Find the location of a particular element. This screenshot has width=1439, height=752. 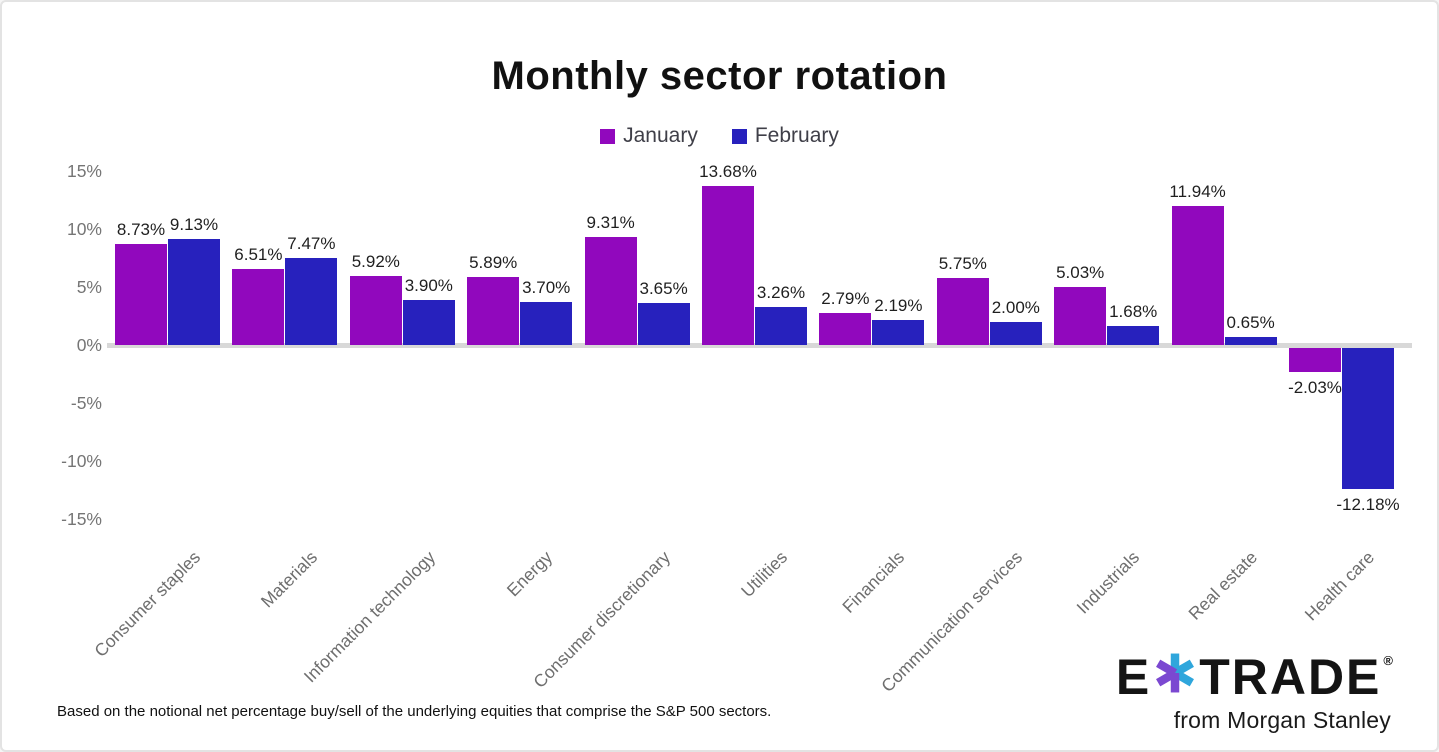

y-axis-tick-label: 10% is located at coordinates (84, 229).